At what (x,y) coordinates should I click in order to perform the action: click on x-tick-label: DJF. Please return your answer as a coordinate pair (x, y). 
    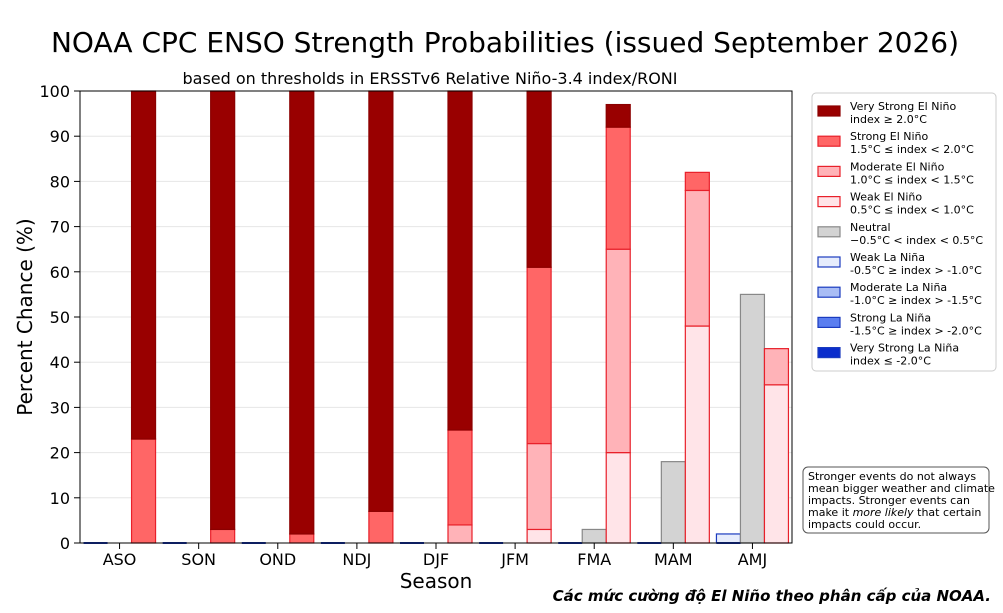
    Looking at the image, I should click on (436, 559).